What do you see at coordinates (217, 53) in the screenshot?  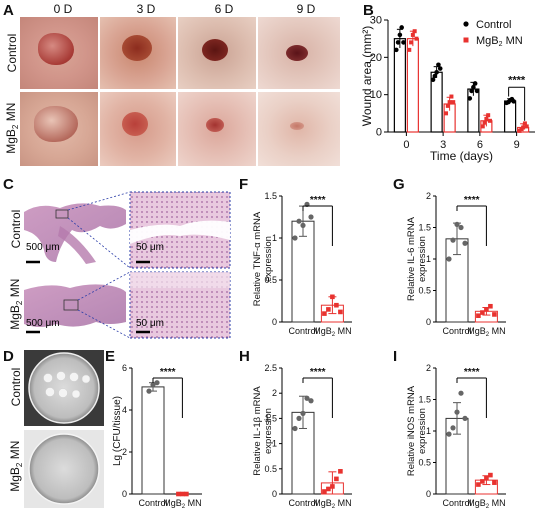 I see `wound-photo-control-6d` at bounding box center [217, 53].